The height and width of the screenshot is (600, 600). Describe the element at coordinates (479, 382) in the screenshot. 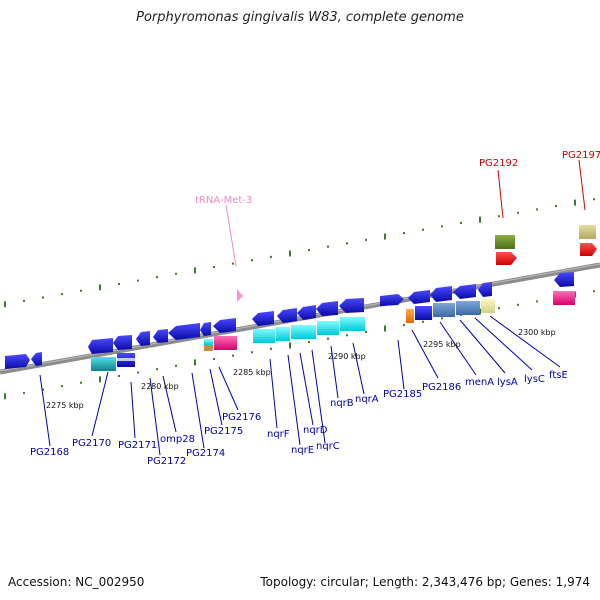

I see `gene-label: menA` at that location.